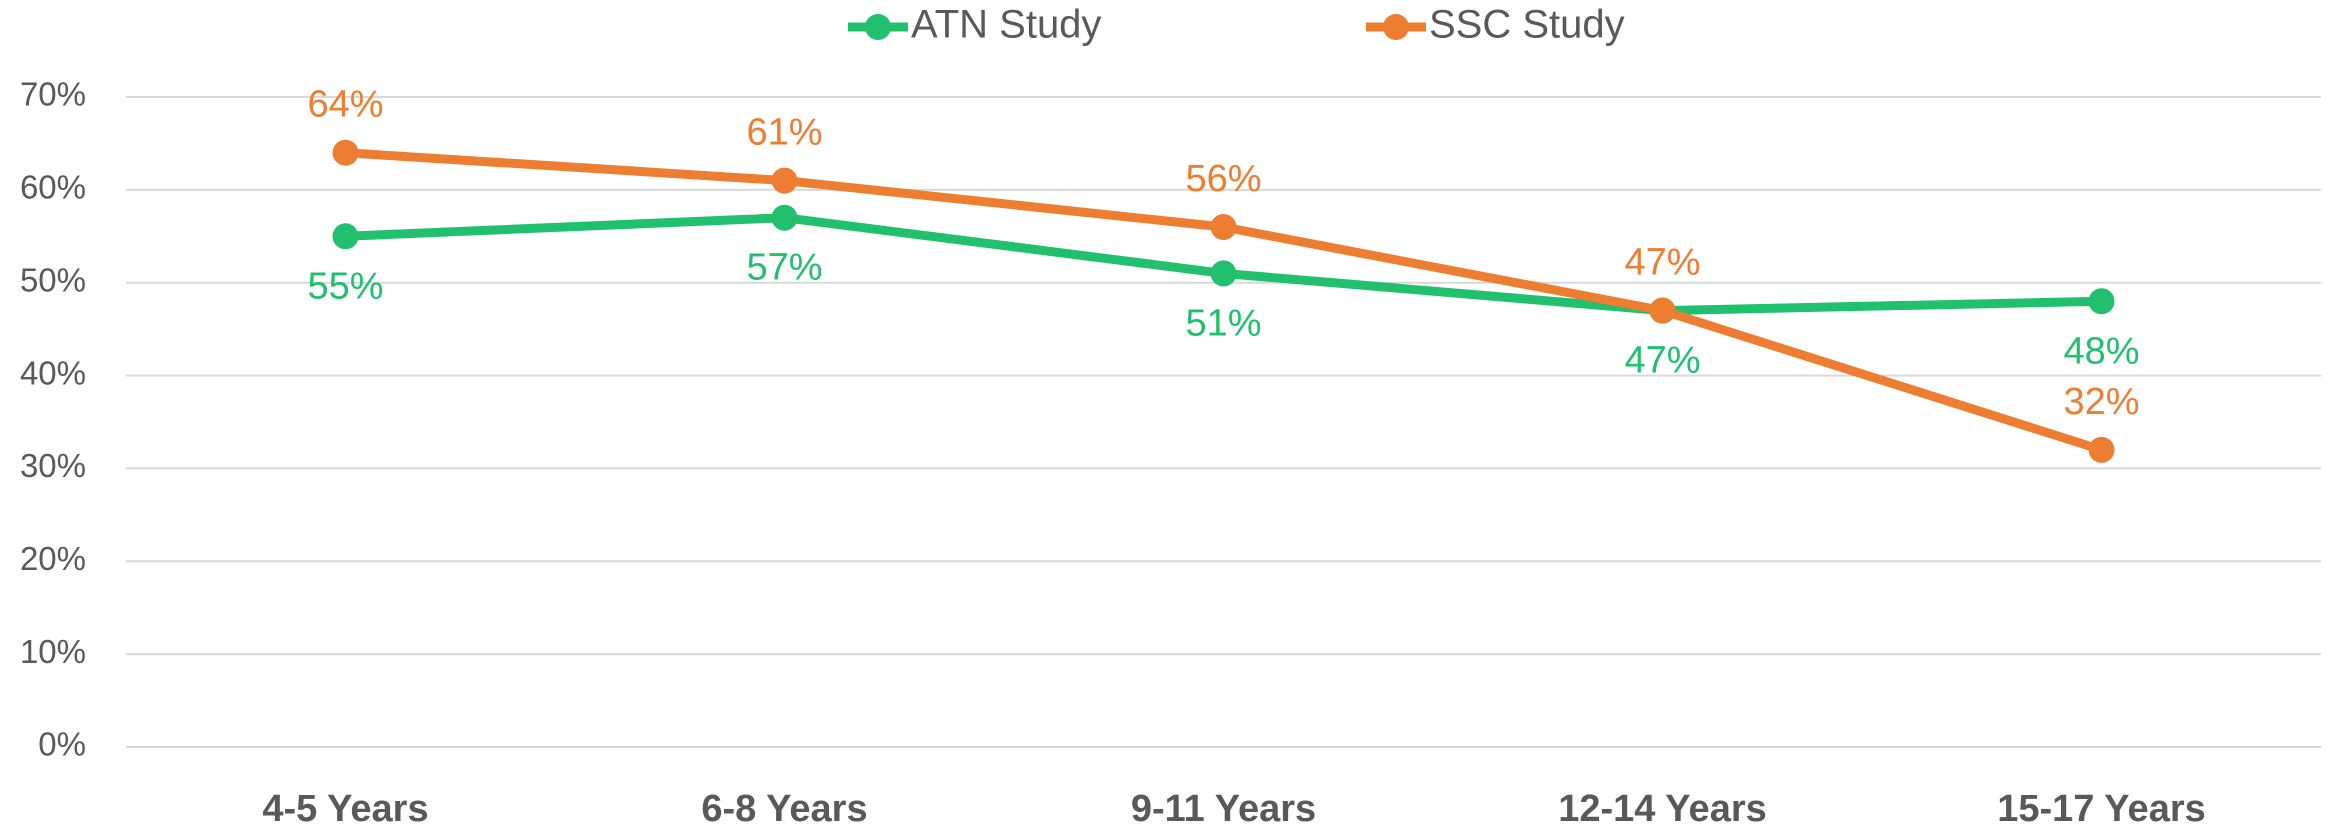 The height and width of the screenshot is (829, 2333). What do you see at coordinates (1527, 25) in the screenshot?
I see `legend-label: SSC Study` at bounding box center [1527, 25].